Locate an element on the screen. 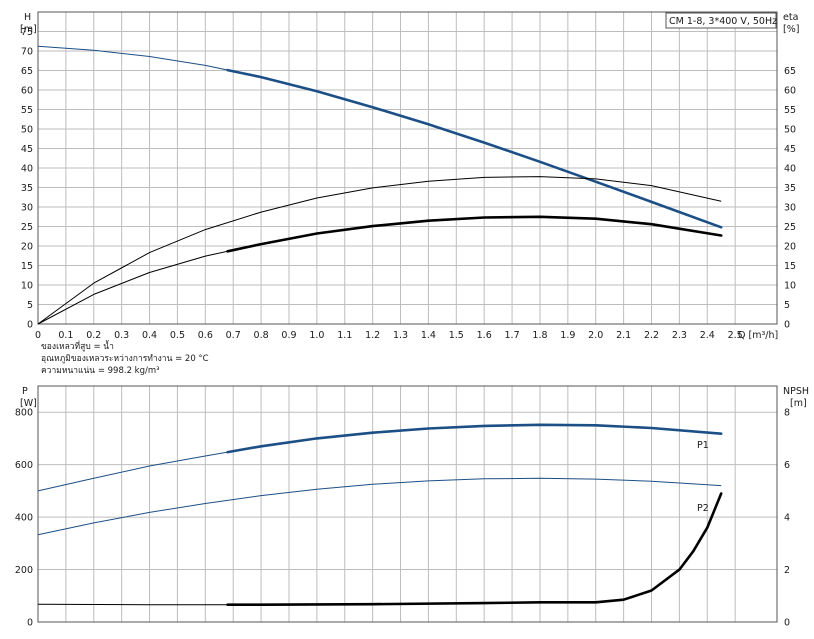  top-y2-tick-label: 35 is located at coordinates (790, 188).